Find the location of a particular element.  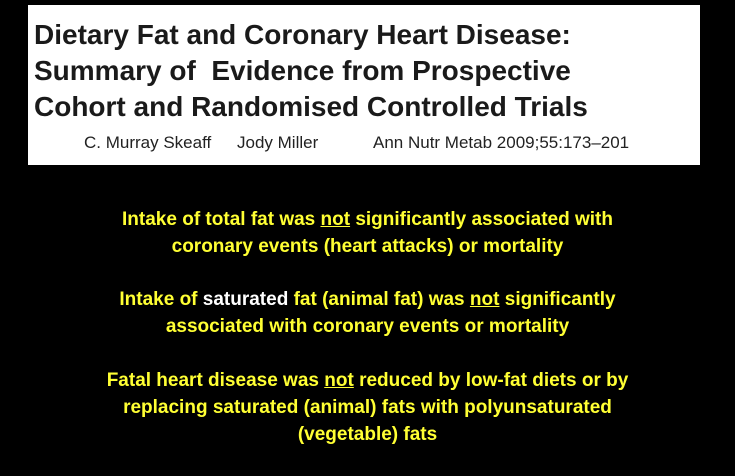

statement-line: (vegetable) fats is located at coordinates (367, 435).